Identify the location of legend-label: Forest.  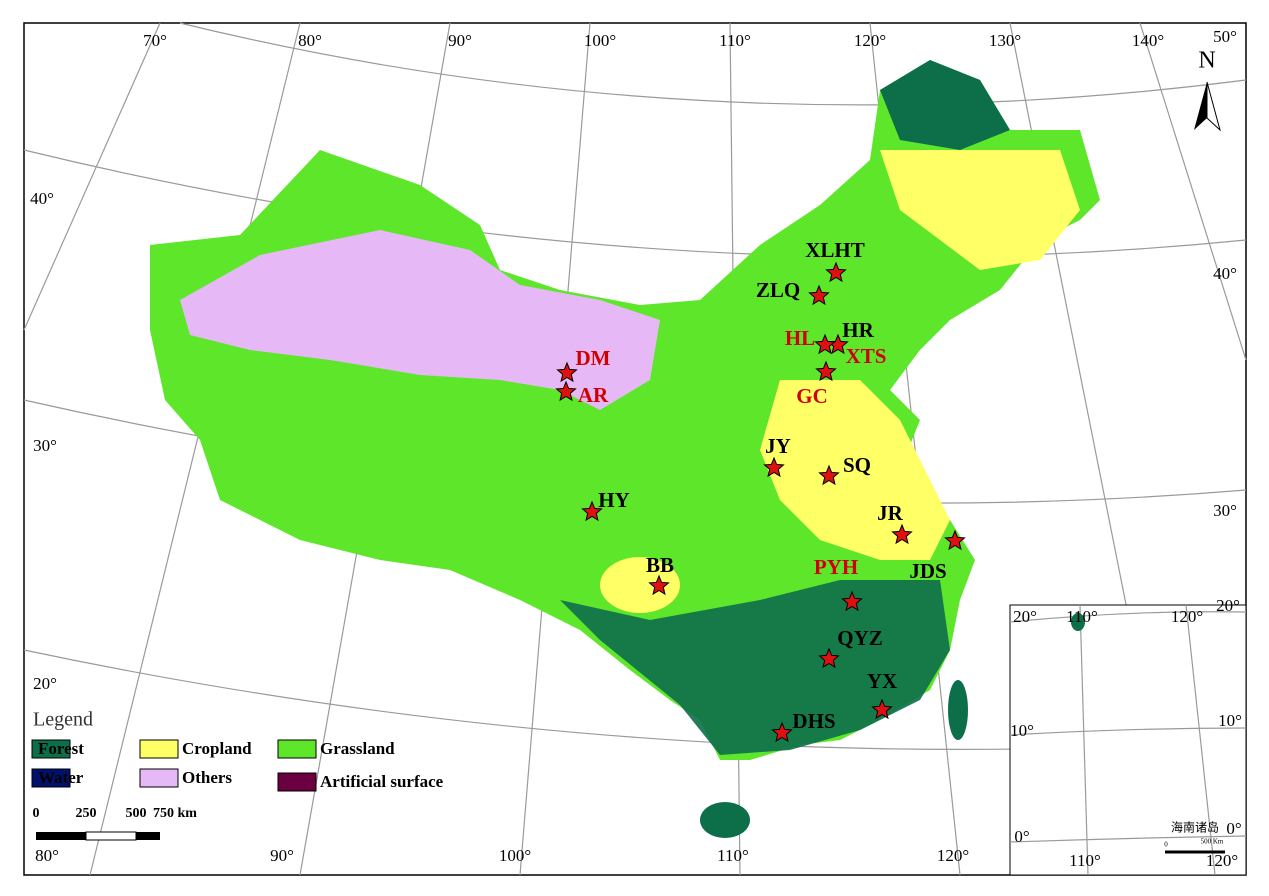
(61, 748).